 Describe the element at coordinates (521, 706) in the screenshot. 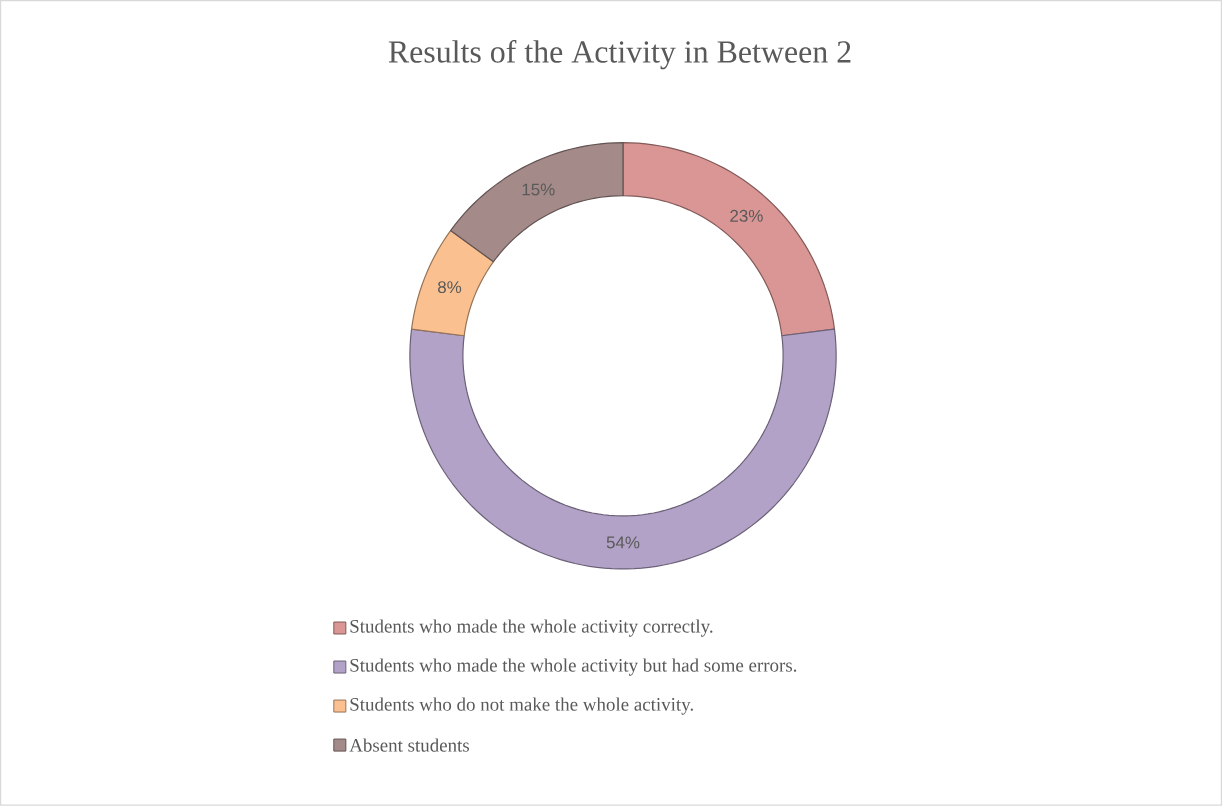

I see `legend-label: Students who do not make the whole activity.` at that location.